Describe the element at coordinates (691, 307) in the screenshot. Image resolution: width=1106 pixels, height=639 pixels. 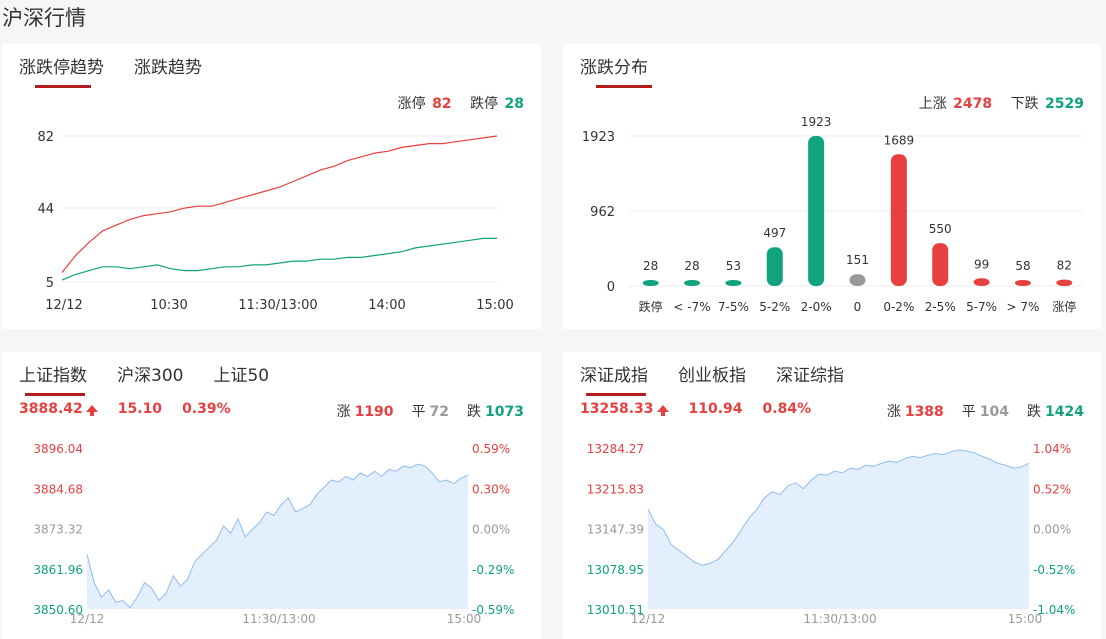
I see `category-label: < -7%` at that location.